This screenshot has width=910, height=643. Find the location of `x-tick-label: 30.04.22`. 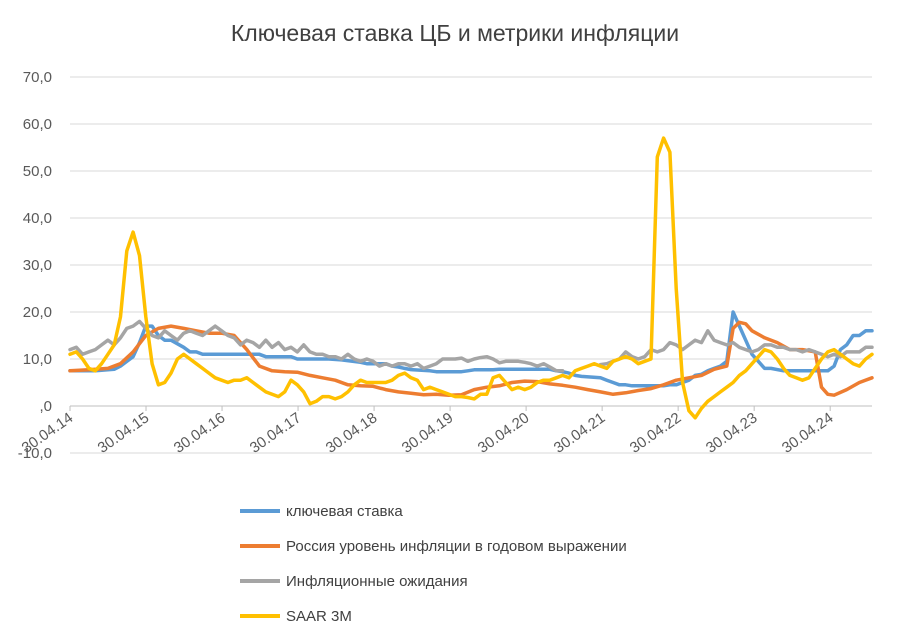

x-tick-label: 30.04.22 is located at coordinates (656, 432).